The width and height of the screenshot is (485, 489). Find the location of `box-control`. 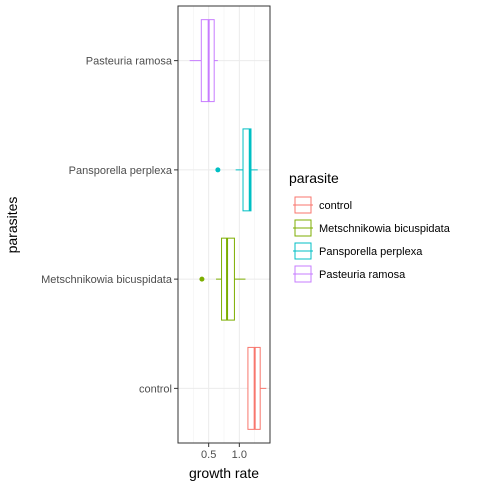

box-control is located at coordinates (257, 388).